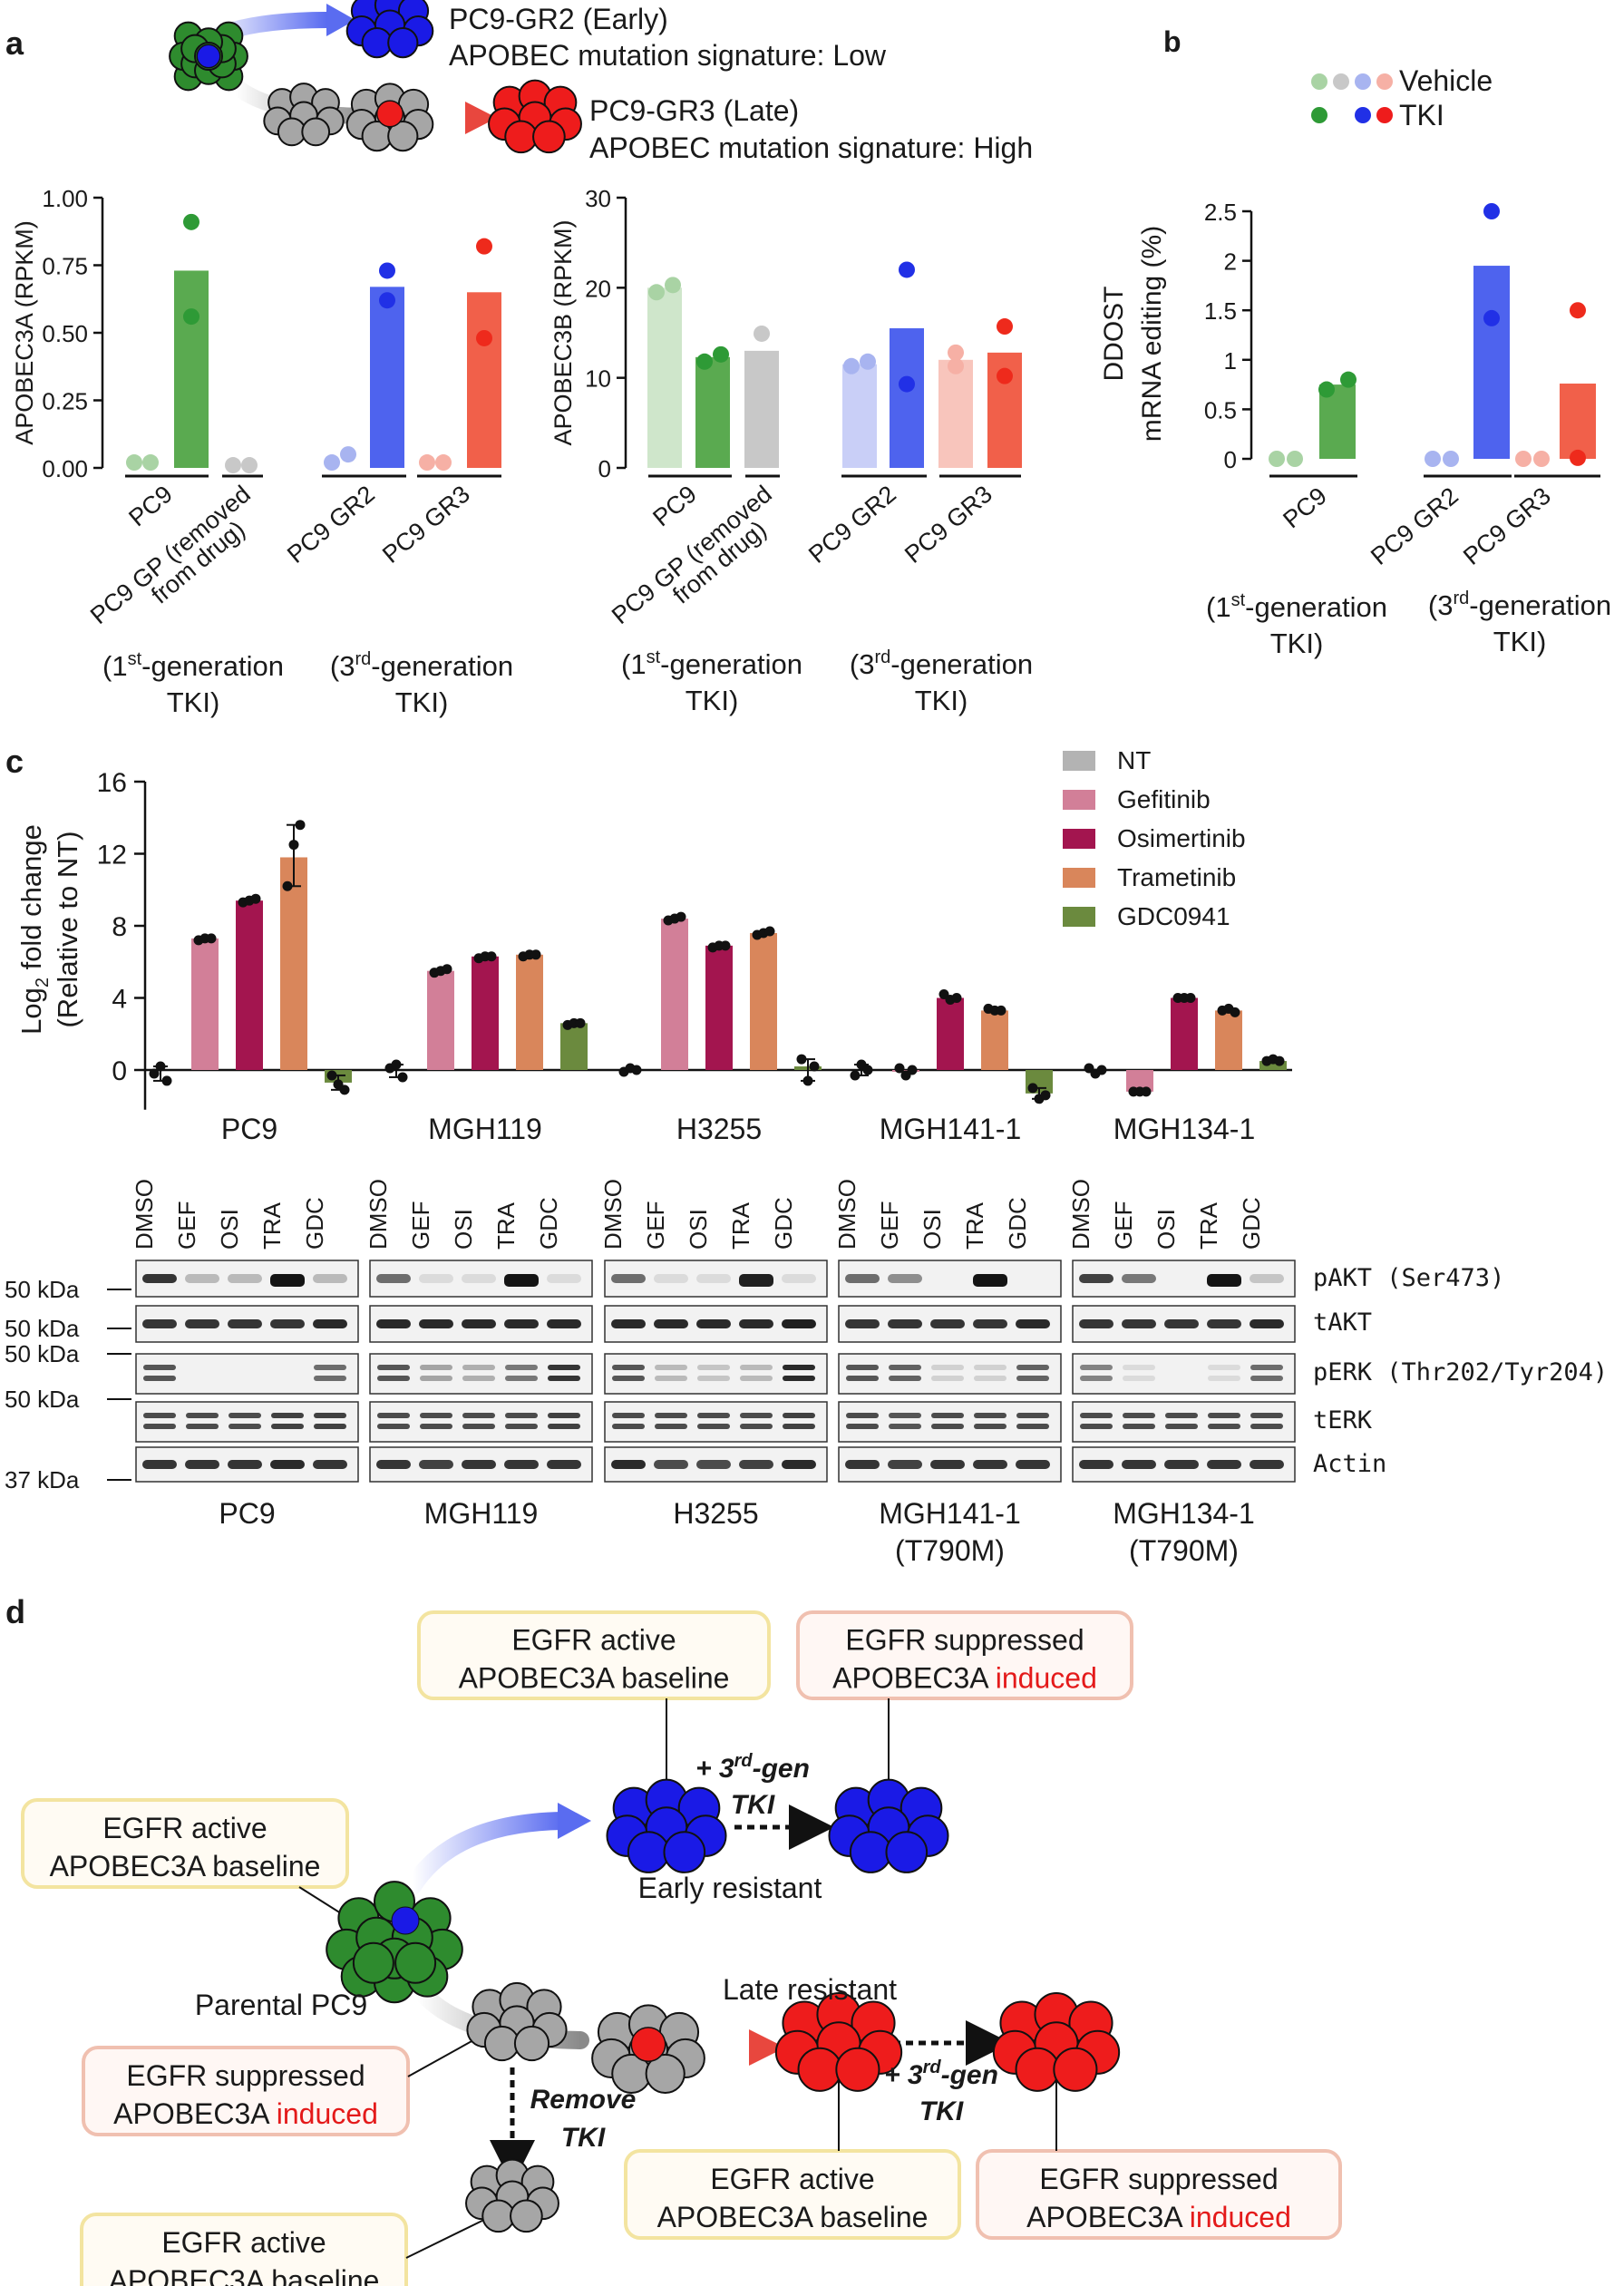  Describe the element at coordinates (1251, 1223) in the screenshot. I see `lane-label: GDC` at that location.